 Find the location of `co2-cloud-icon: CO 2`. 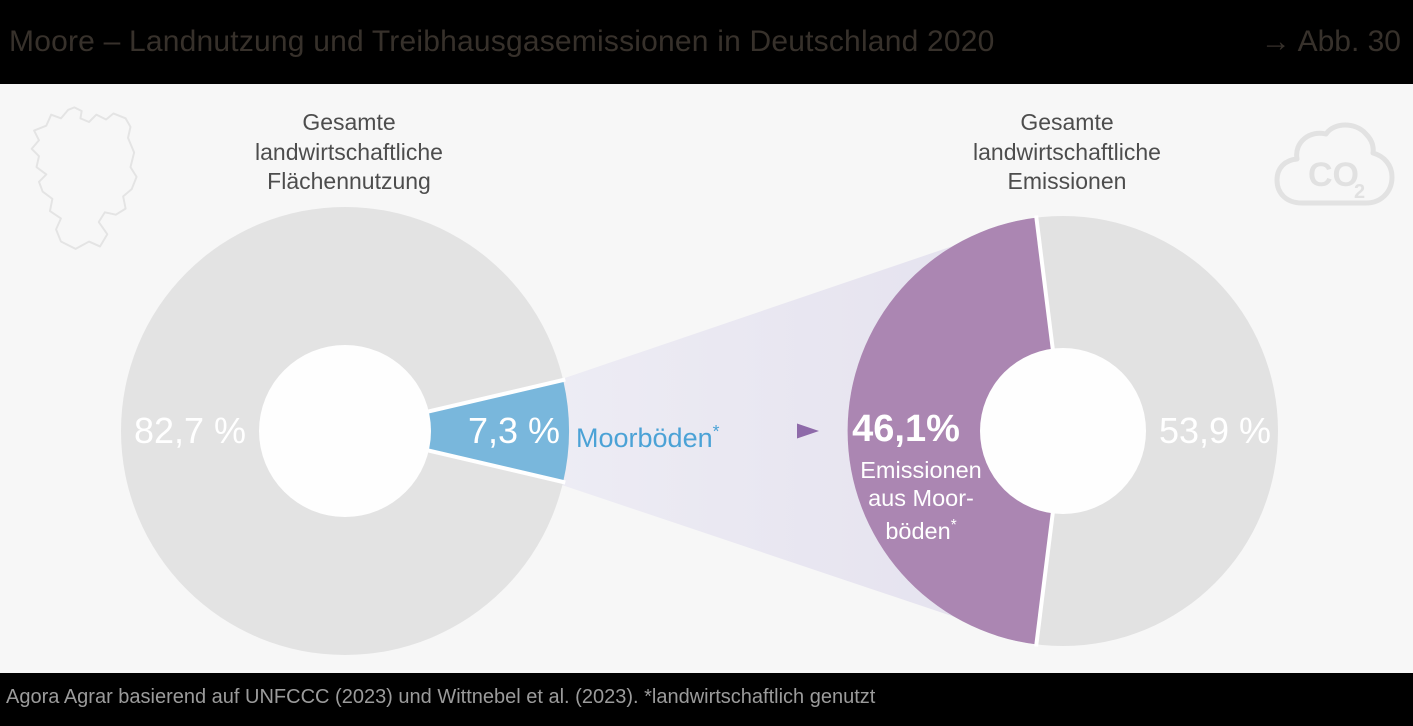

co2-cloud-icon: CO 2 is located at coordinates (1334, 164).